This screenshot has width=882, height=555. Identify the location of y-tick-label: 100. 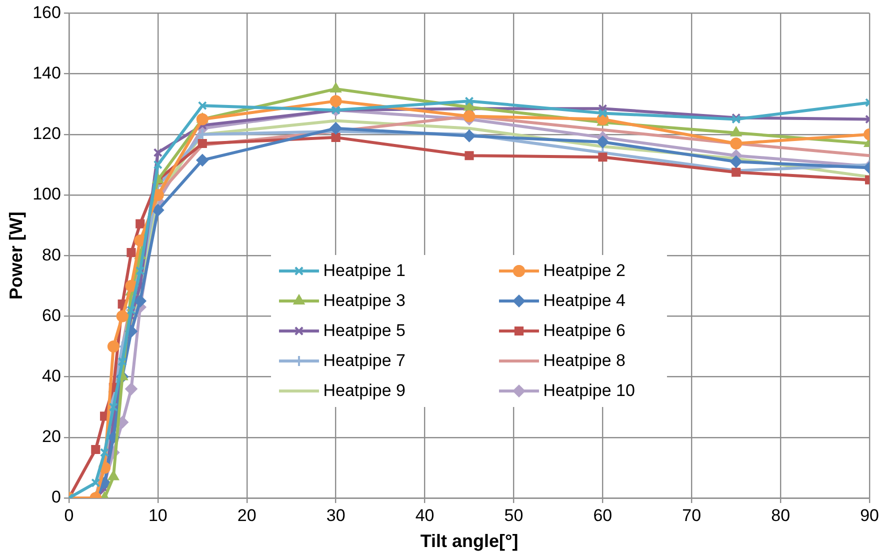
(46, 194).